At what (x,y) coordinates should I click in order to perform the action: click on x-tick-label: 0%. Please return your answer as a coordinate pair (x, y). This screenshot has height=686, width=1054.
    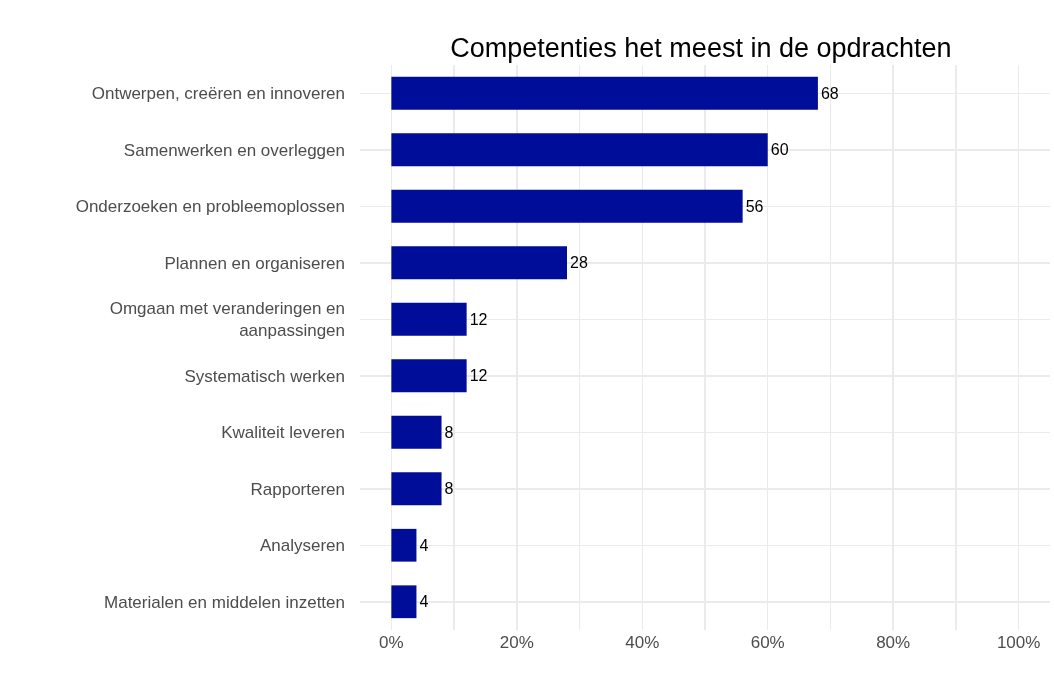
    Looking at the image, I should click on (391, 642).